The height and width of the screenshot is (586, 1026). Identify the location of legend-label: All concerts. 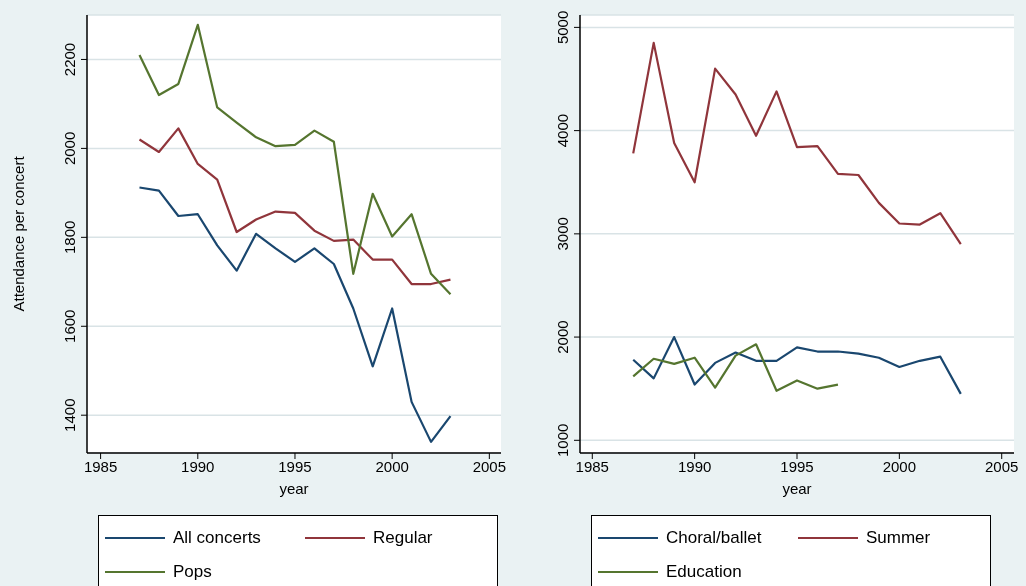
(217, 538).